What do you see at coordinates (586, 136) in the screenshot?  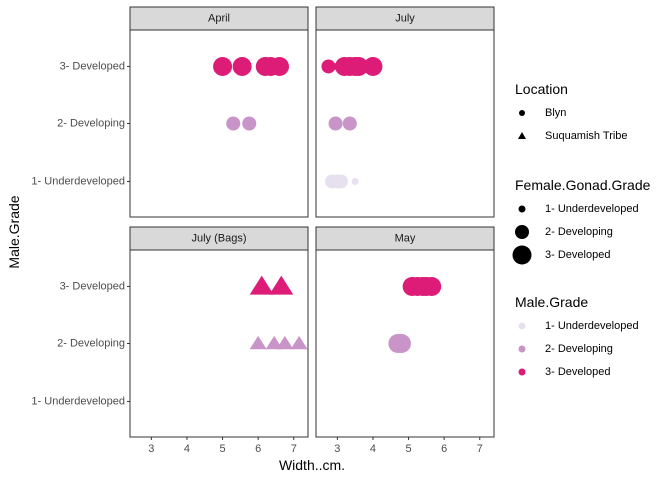 I see `legend-label: Suquamish Tribe` at bounding box center [586, 136].